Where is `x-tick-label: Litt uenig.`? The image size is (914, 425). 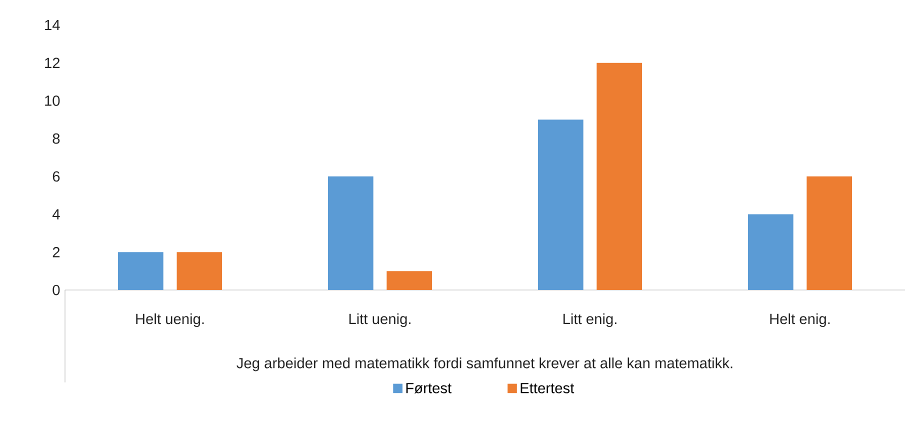 x-tick-label: Litt uenig. is located at coordinates (379, 320).